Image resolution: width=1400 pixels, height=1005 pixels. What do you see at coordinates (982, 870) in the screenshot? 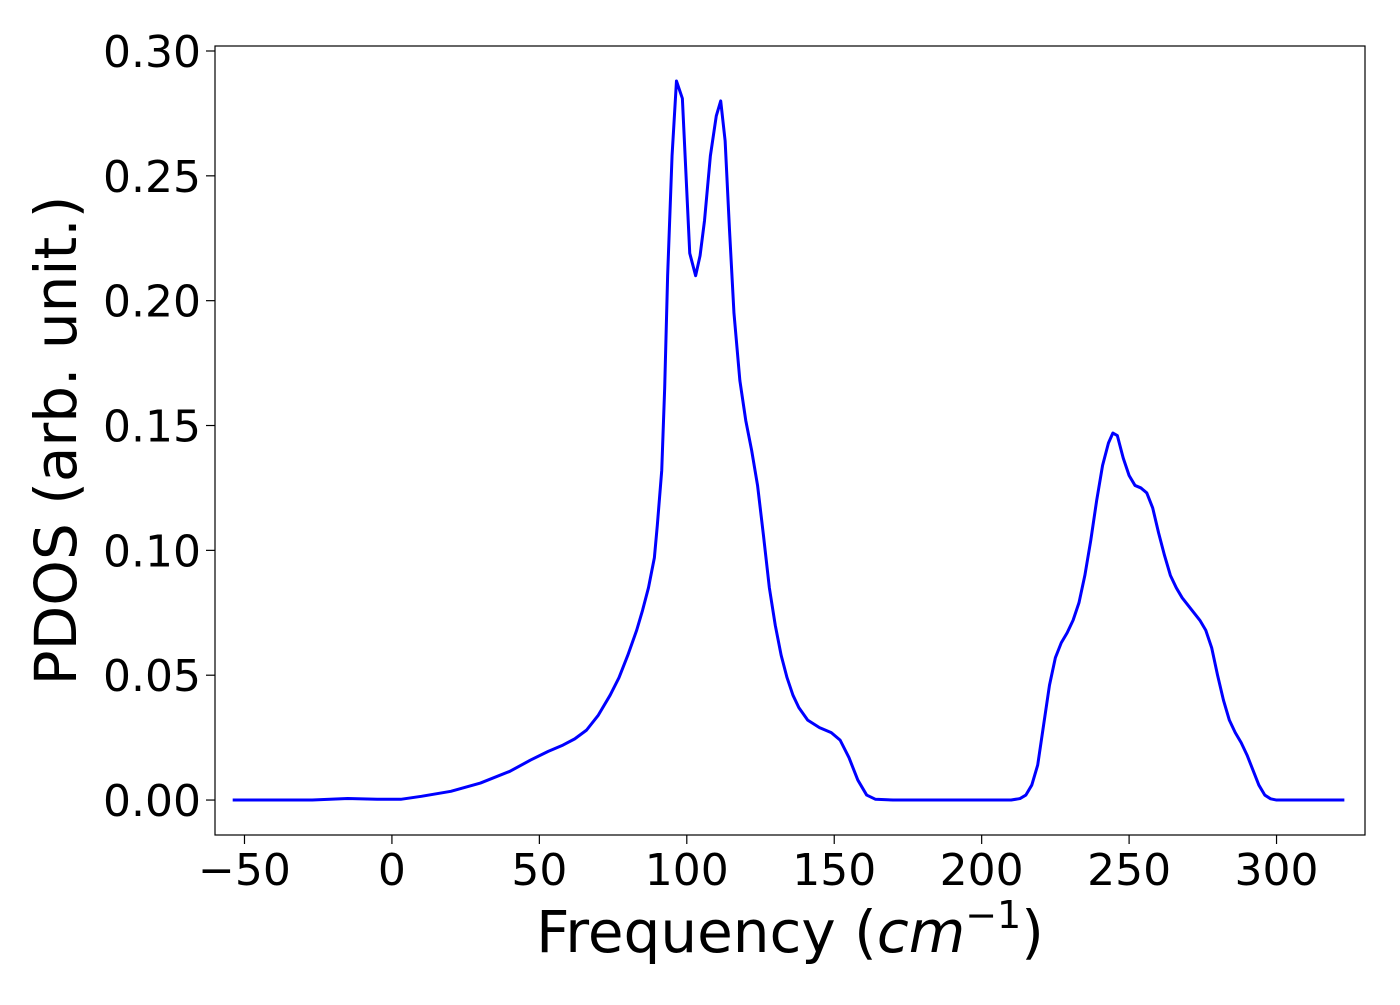
I see `x-tick-label: 200` at bounding box center [982, 870].